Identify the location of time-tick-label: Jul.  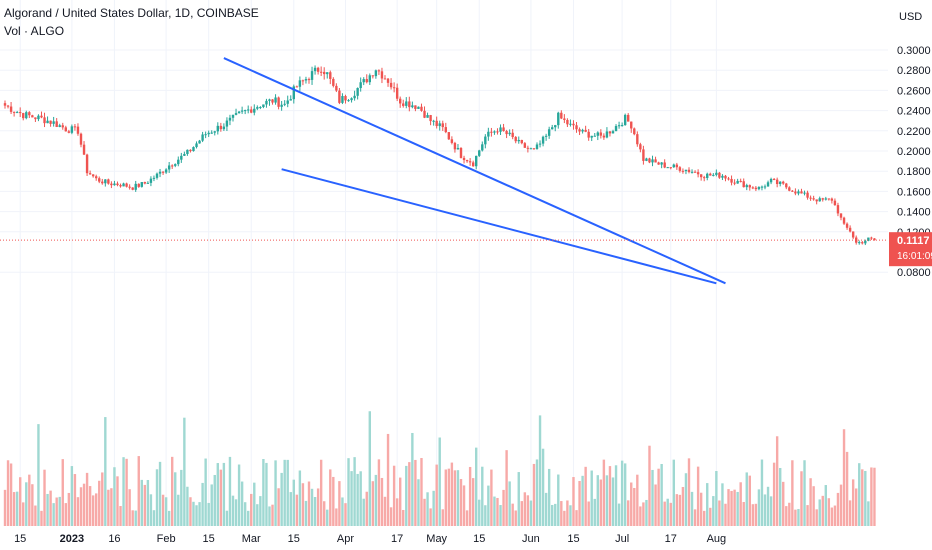
(622, 539).